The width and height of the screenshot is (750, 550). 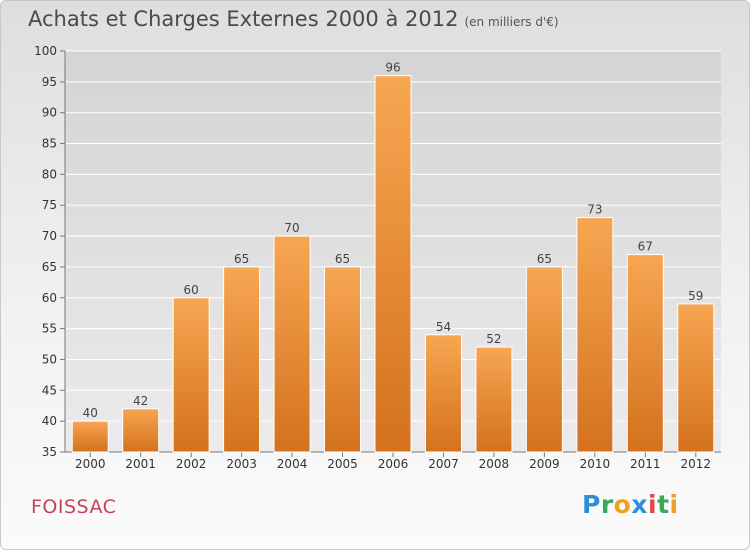 I want to click on x-tick-label: 2001, so click(x=140, y=464).